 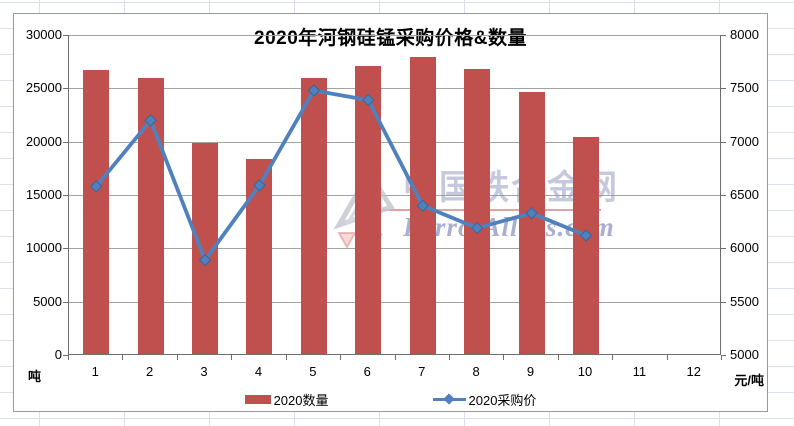 I want to click on legend-item-quantity: 2020数量, so click(x=286, y=399).